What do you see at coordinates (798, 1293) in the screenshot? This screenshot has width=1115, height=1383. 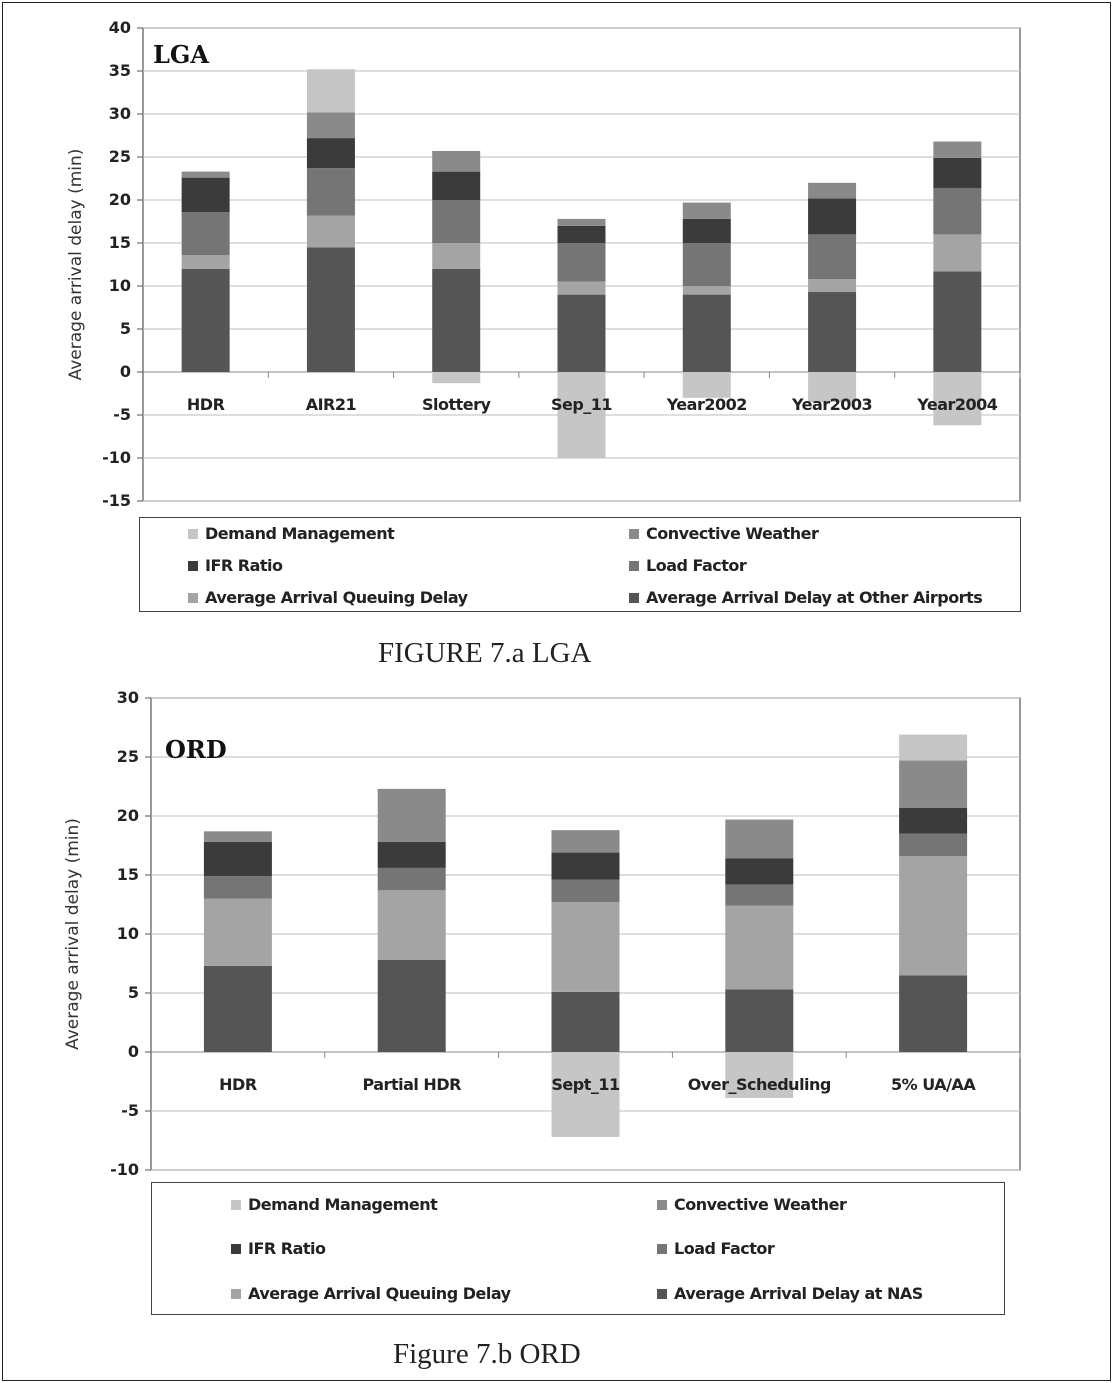 I see `legend-label: Average Arrival Delay at NAS` at bounding box center [798, 1293].